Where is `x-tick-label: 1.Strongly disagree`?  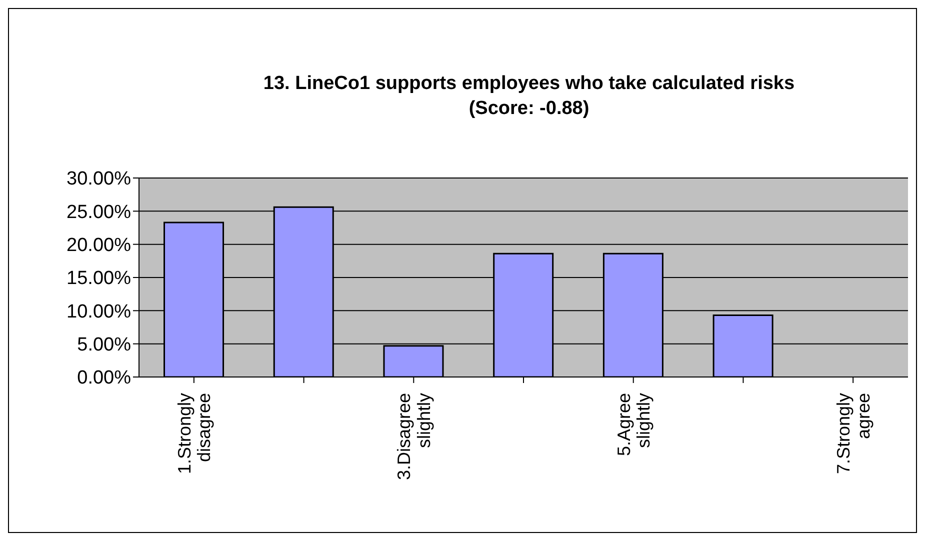 x-tick-label: 1.Strongly disagree is located at coordinates (194, 433).